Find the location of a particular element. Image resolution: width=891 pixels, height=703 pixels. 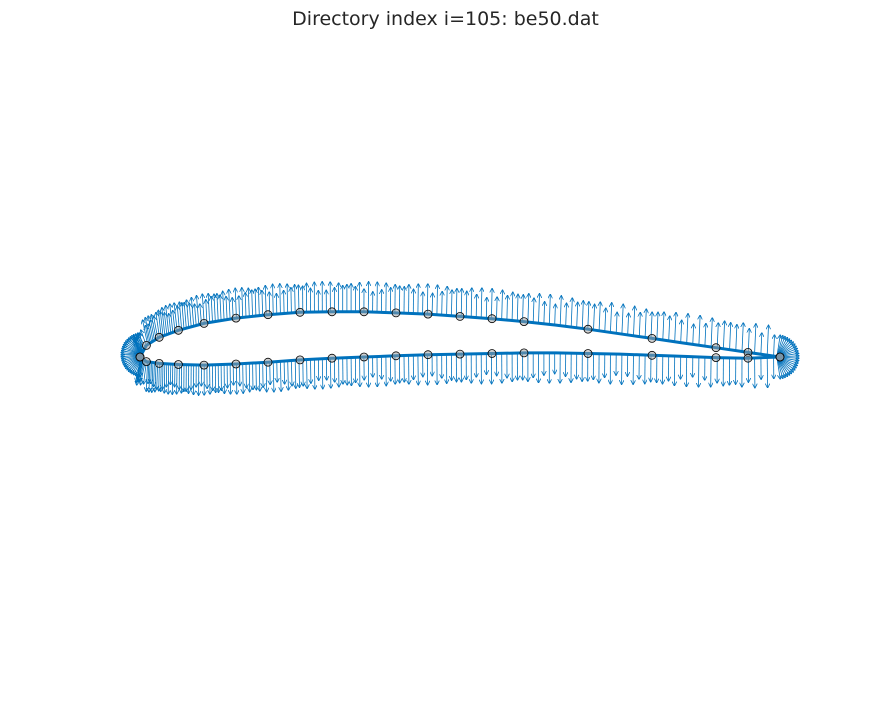

trailing-edge-arrow is located at coordinates (778, 367).